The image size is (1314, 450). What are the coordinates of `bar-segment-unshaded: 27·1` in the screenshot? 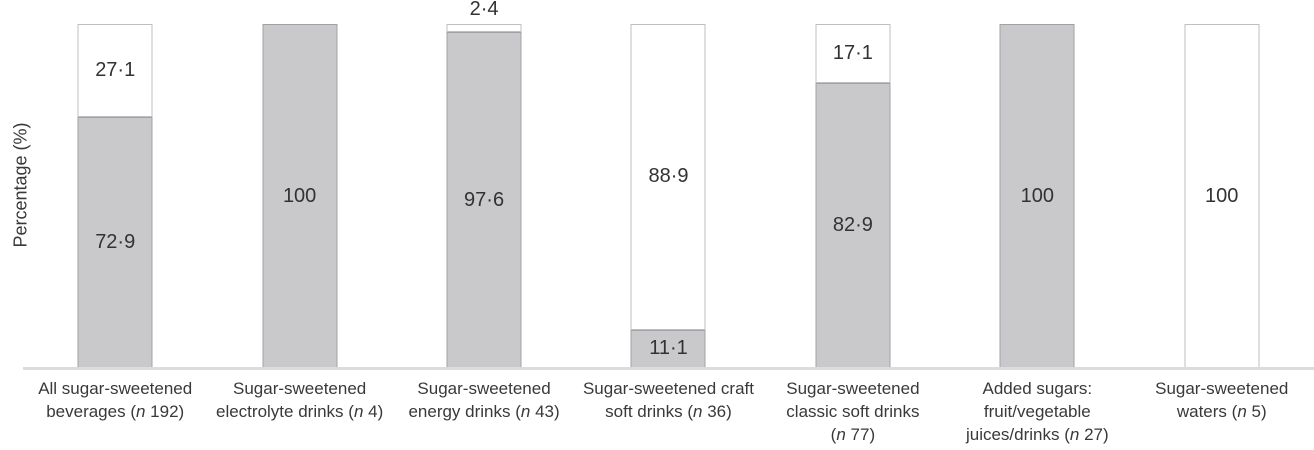 It's located at (115, 71).